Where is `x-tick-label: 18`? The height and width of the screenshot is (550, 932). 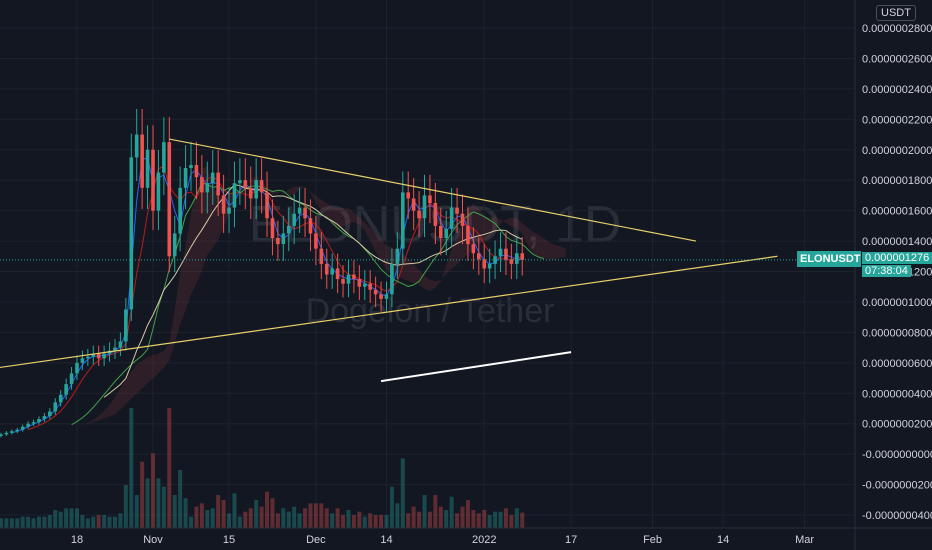 x-tick-label: 18 is located at coordinates (77, 540).